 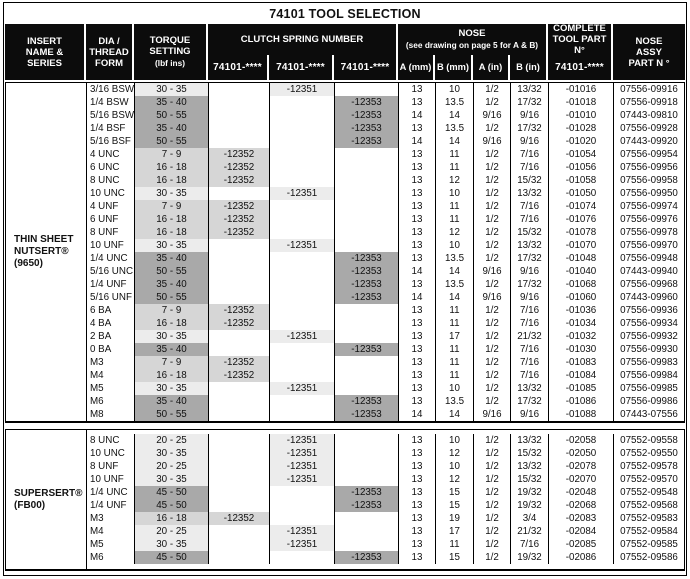 I want to click on nose-assy-cell: 07556-09976, so click(x=649, y=219).